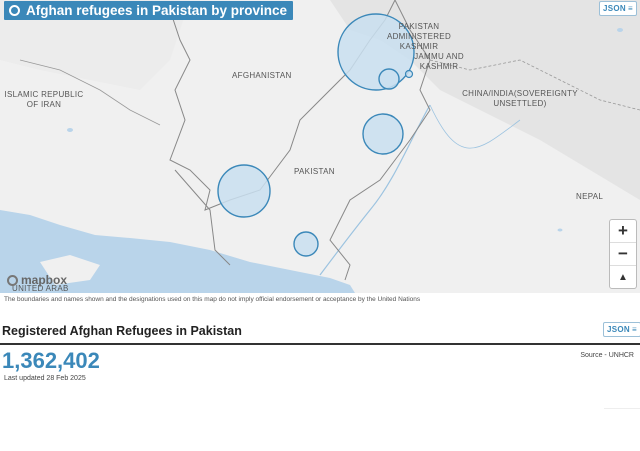 This screenshot has height=451, width=640. What do you see at coordinates (623, 231) in the screenshot?
I see `zoom-in-button: +` at bounding box center [623, 231].